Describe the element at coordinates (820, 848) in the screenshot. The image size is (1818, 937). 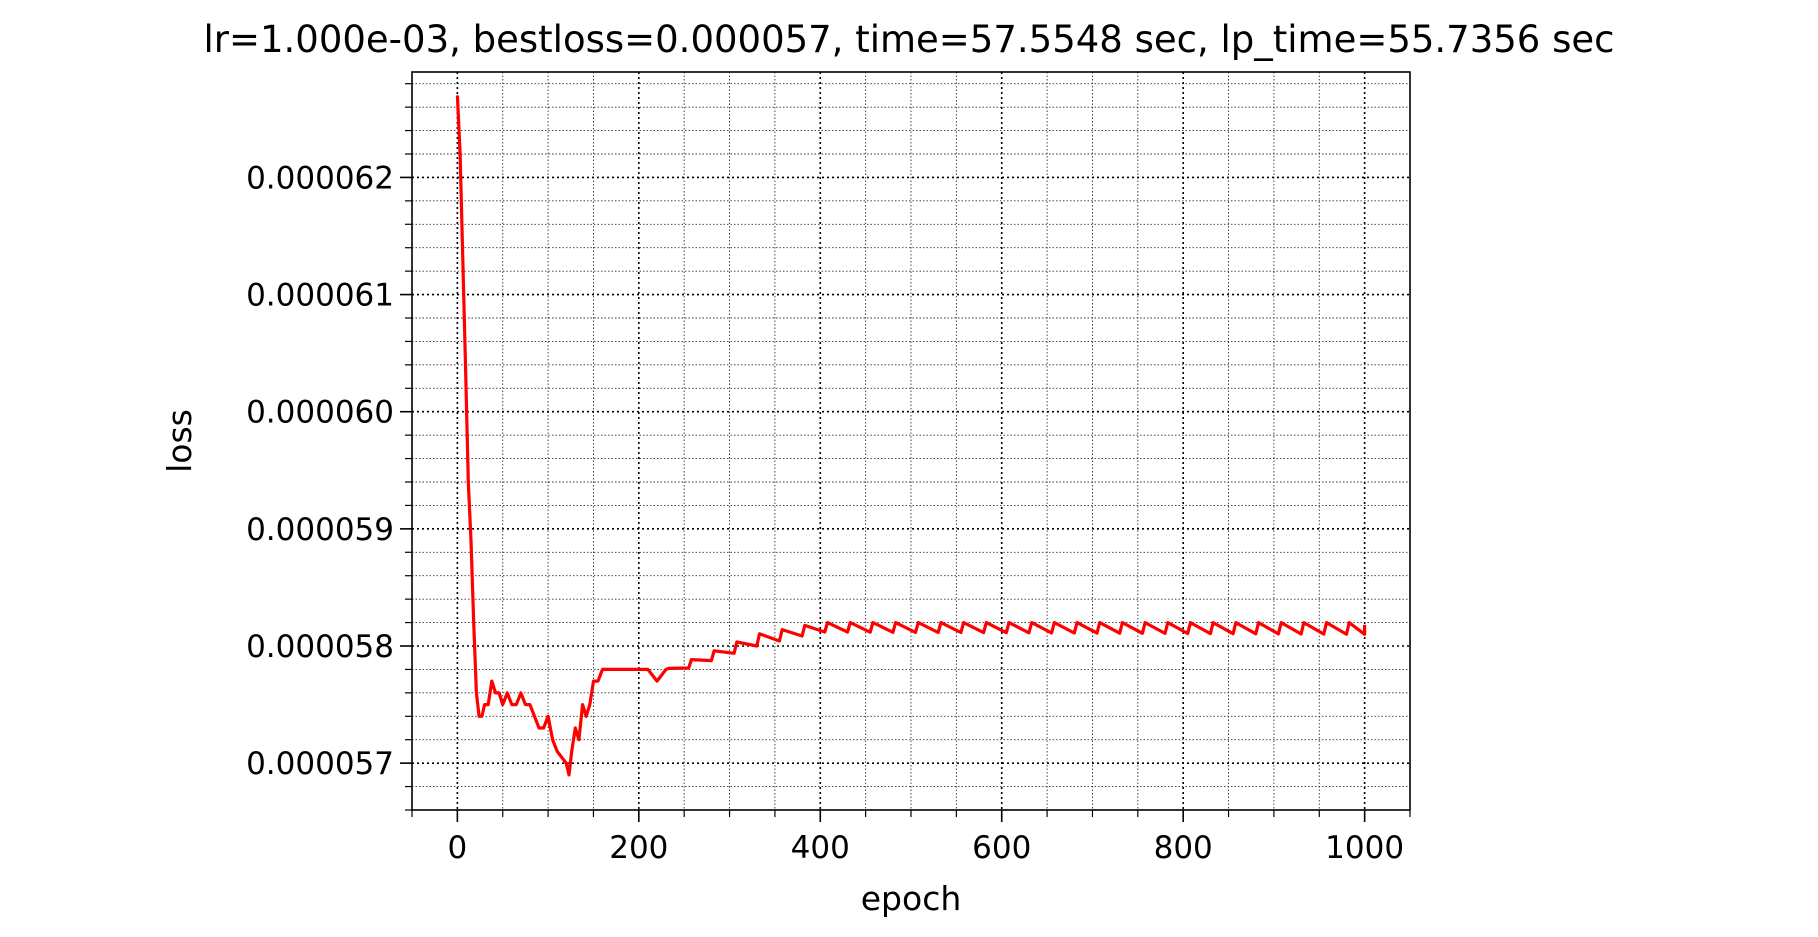
I see `x-tick-label: 400` at that location.